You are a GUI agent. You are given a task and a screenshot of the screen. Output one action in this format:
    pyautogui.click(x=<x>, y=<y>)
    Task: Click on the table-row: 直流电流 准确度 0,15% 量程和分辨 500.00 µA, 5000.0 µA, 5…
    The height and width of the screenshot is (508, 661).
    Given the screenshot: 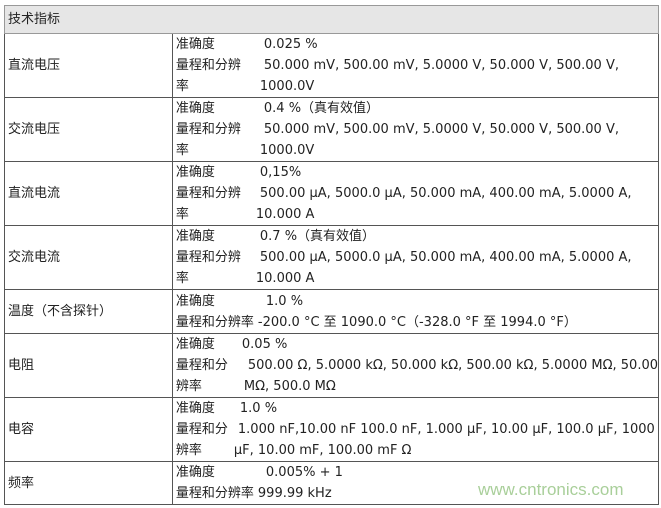 What is the action you would take?
    pyautogui.click(x=332, y=193)
    